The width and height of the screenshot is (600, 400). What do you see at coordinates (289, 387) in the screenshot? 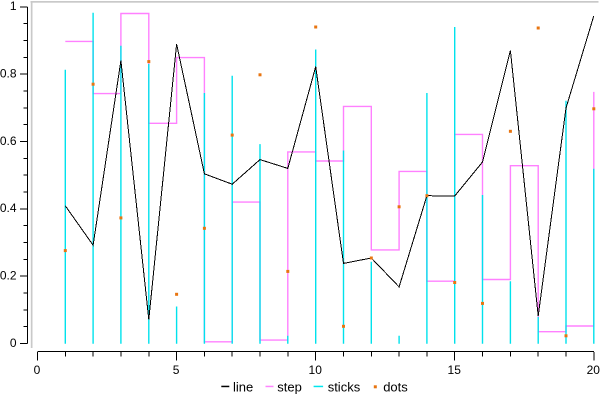
I see `svg-text: step` at bounding box center [289, 387].